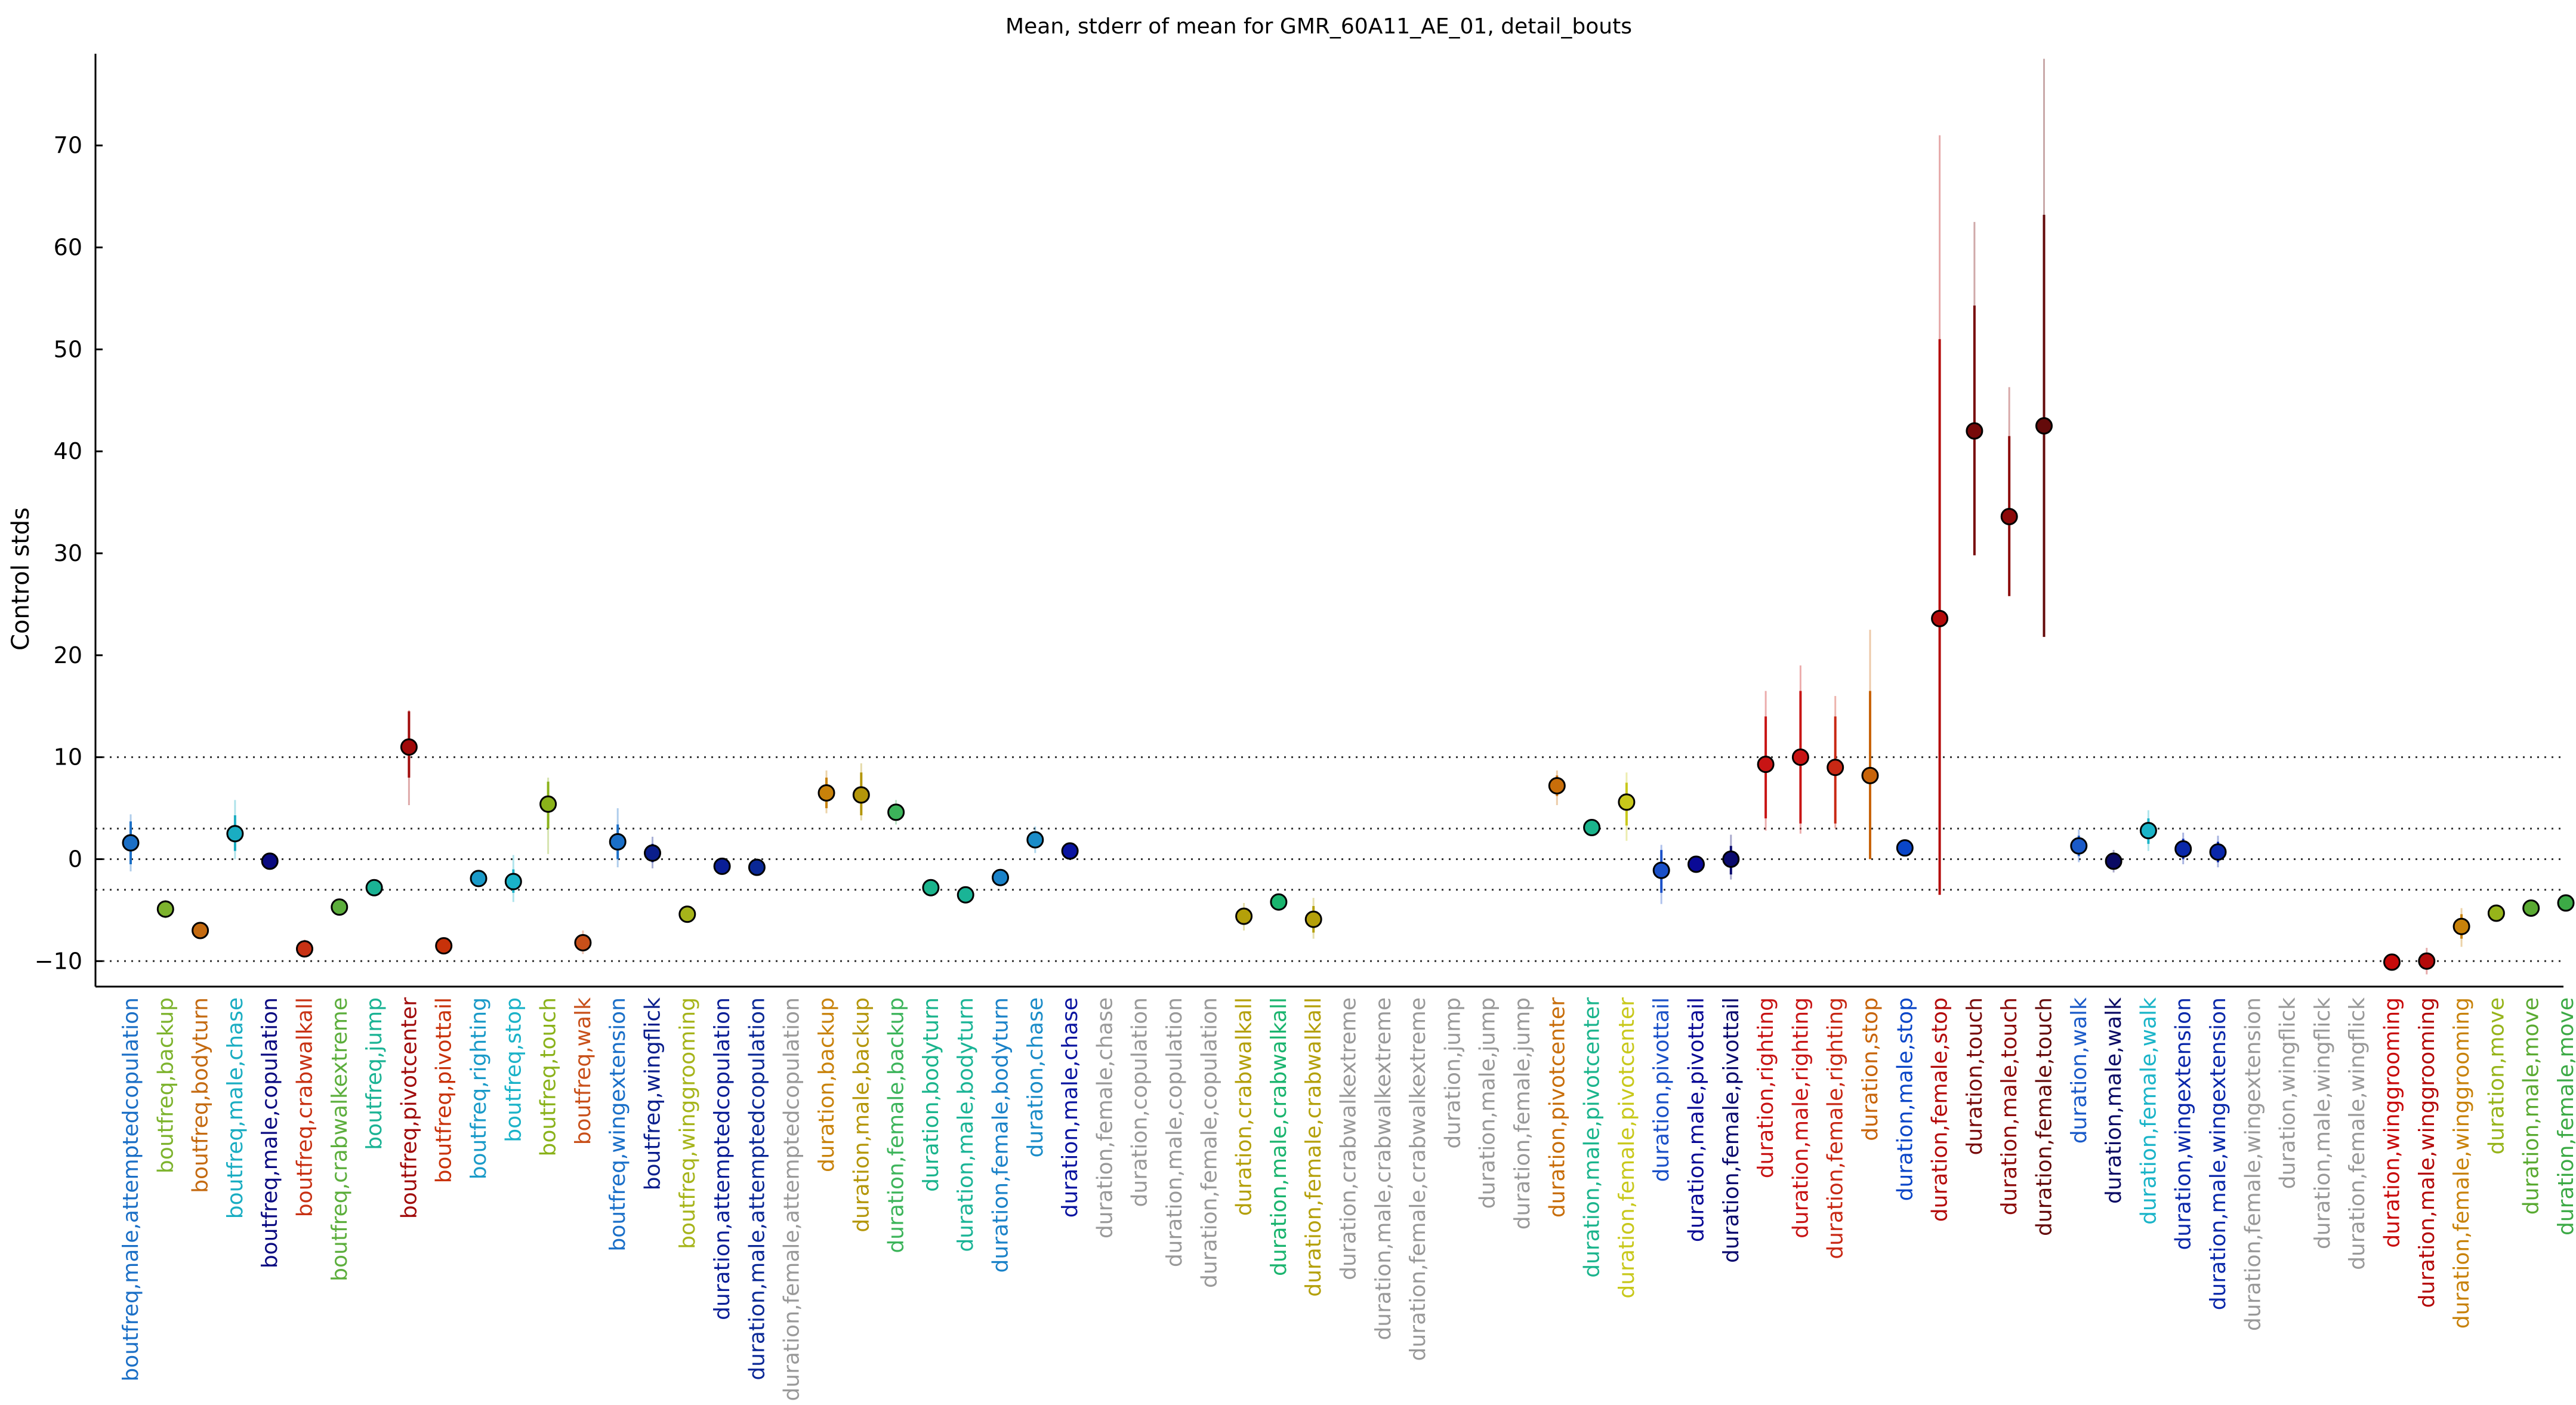 Image resolution: width=2576 pixels, height=1405 pixels. What do you see at coordinates (1523, 1113) in the screenshot?
I see `x-tick-label-40: duration,female,jump` at bounding box center [1523, 1113].